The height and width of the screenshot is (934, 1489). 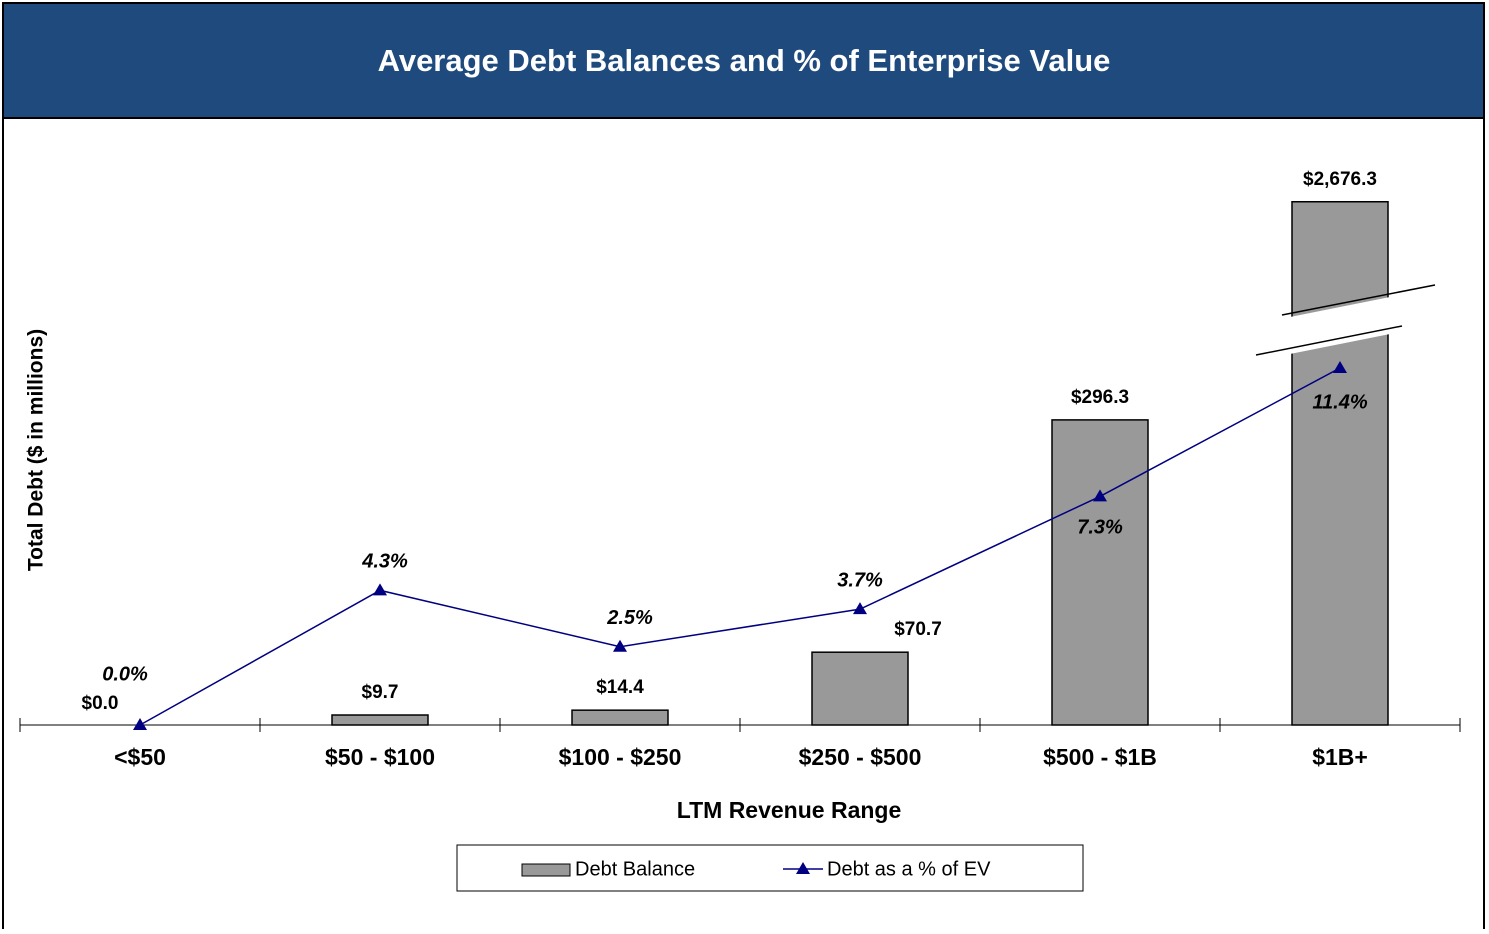 What do you see at coordinates (1100, 397) in the screenshot?
I see `bar-value-label: $296.3` at bounding box center [1100, 397].